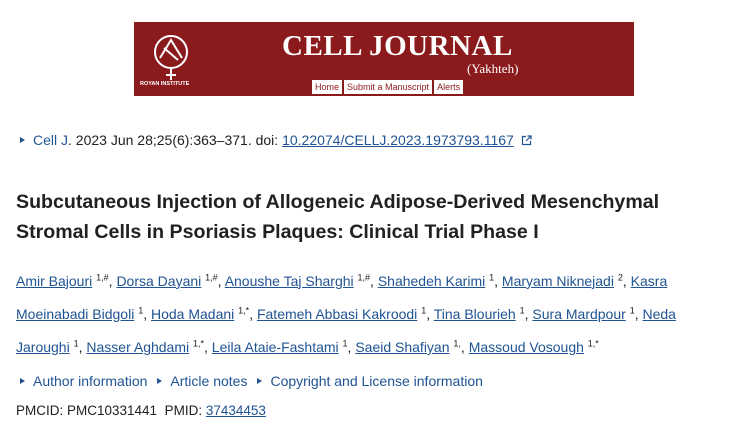 This screenshot has width=736, height=435. I want to click on author-link: Amir Bajouri, so click(54, 280).